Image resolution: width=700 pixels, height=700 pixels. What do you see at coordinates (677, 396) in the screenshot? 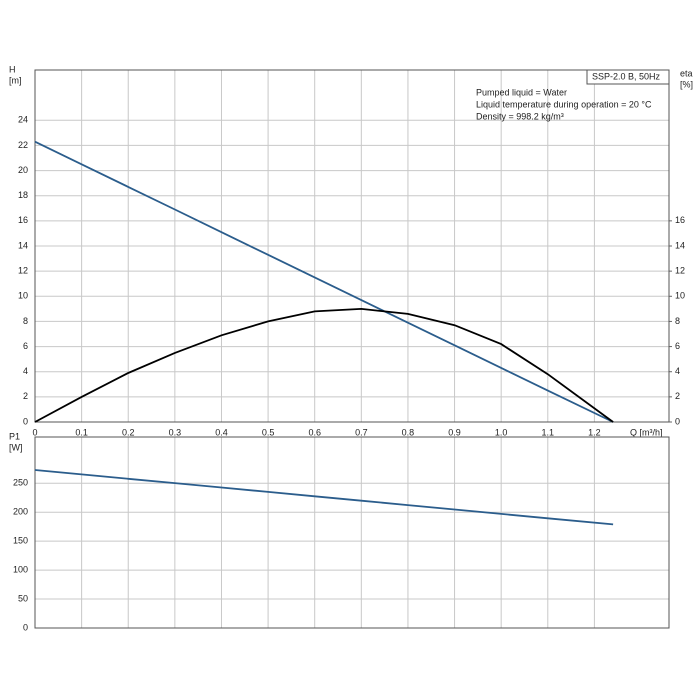
I see `y2-tick-label: 2` at bounding box center [677, 396].